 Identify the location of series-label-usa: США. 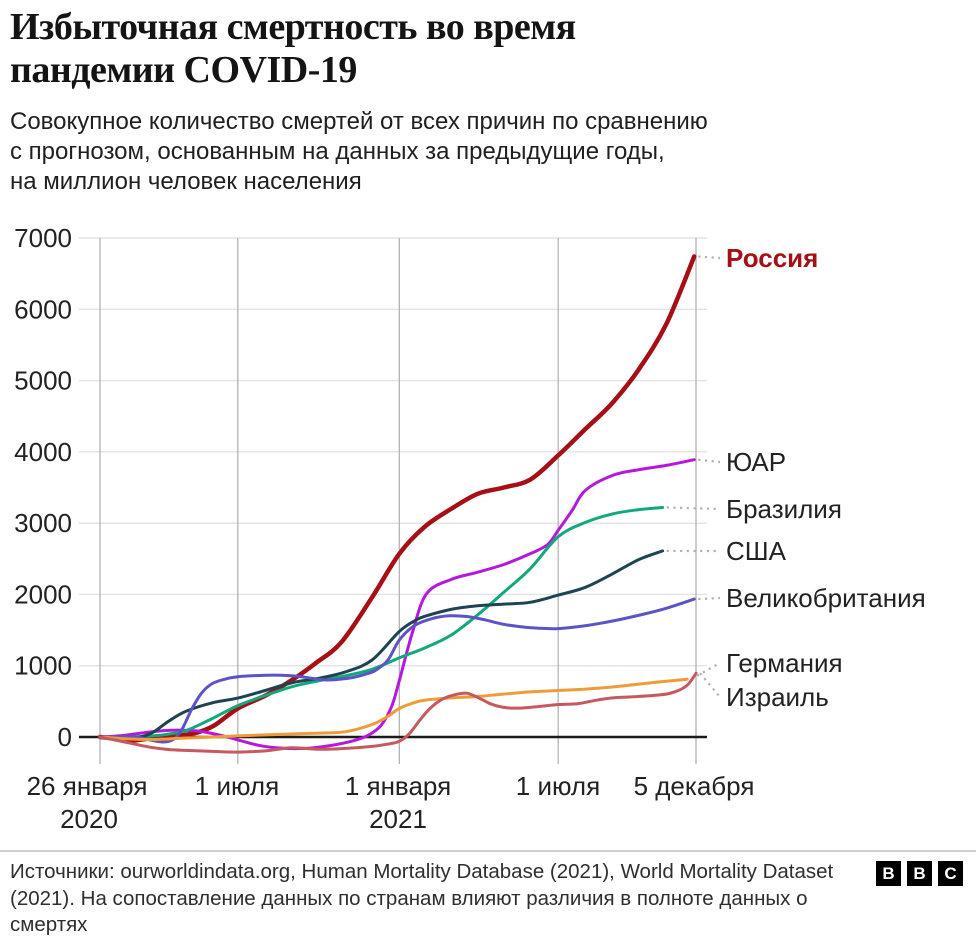
(756, 551).